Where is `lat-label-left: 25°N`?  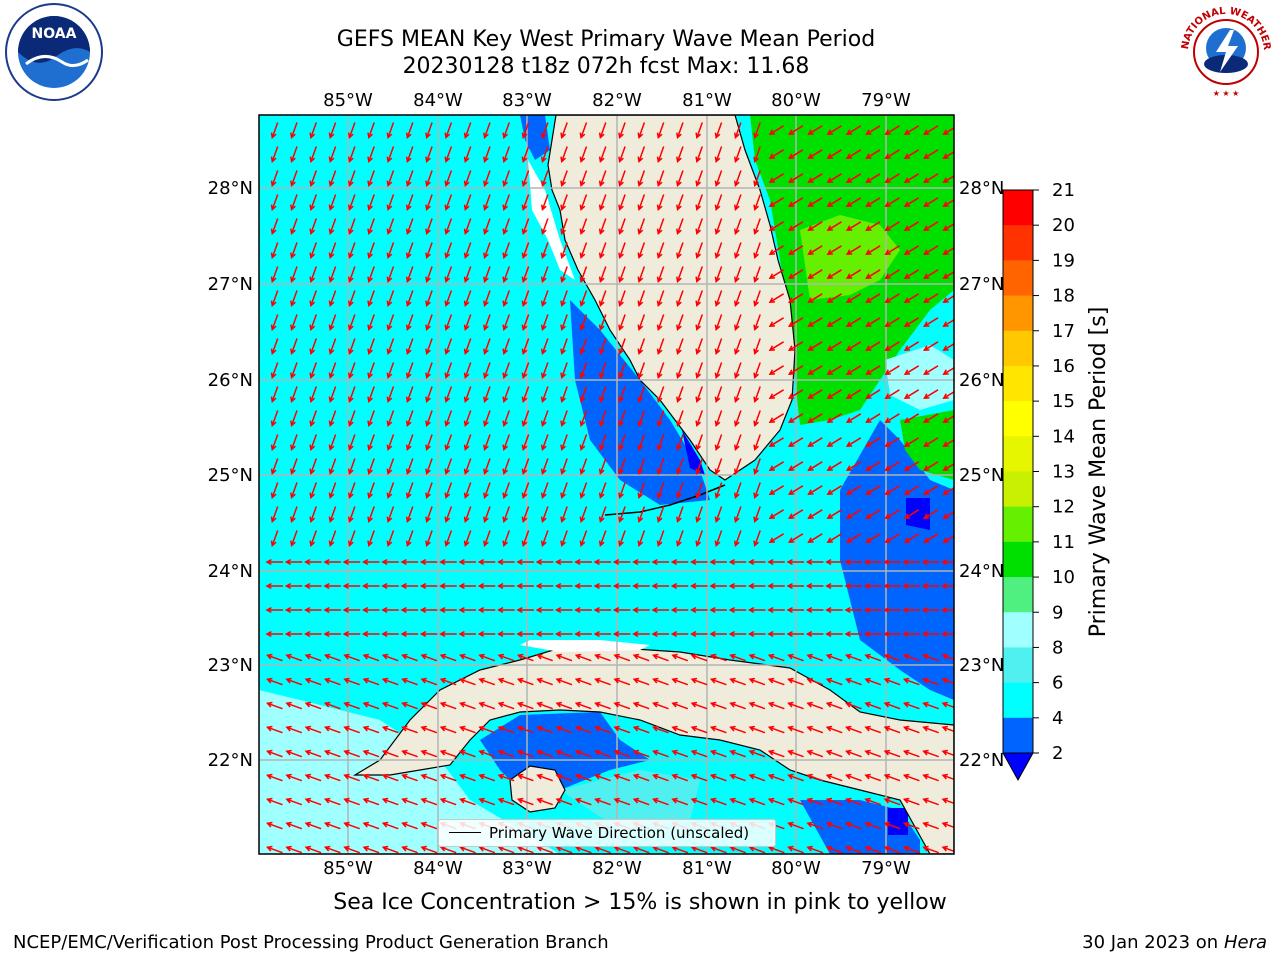 lat-label-left: 25°N is located at coordinates (230, 475).